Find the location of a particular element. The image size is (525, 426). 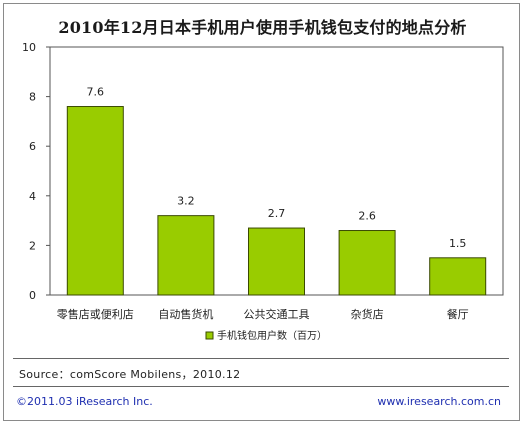

y-tick-label: 4 is located at coordinates (32, 196).